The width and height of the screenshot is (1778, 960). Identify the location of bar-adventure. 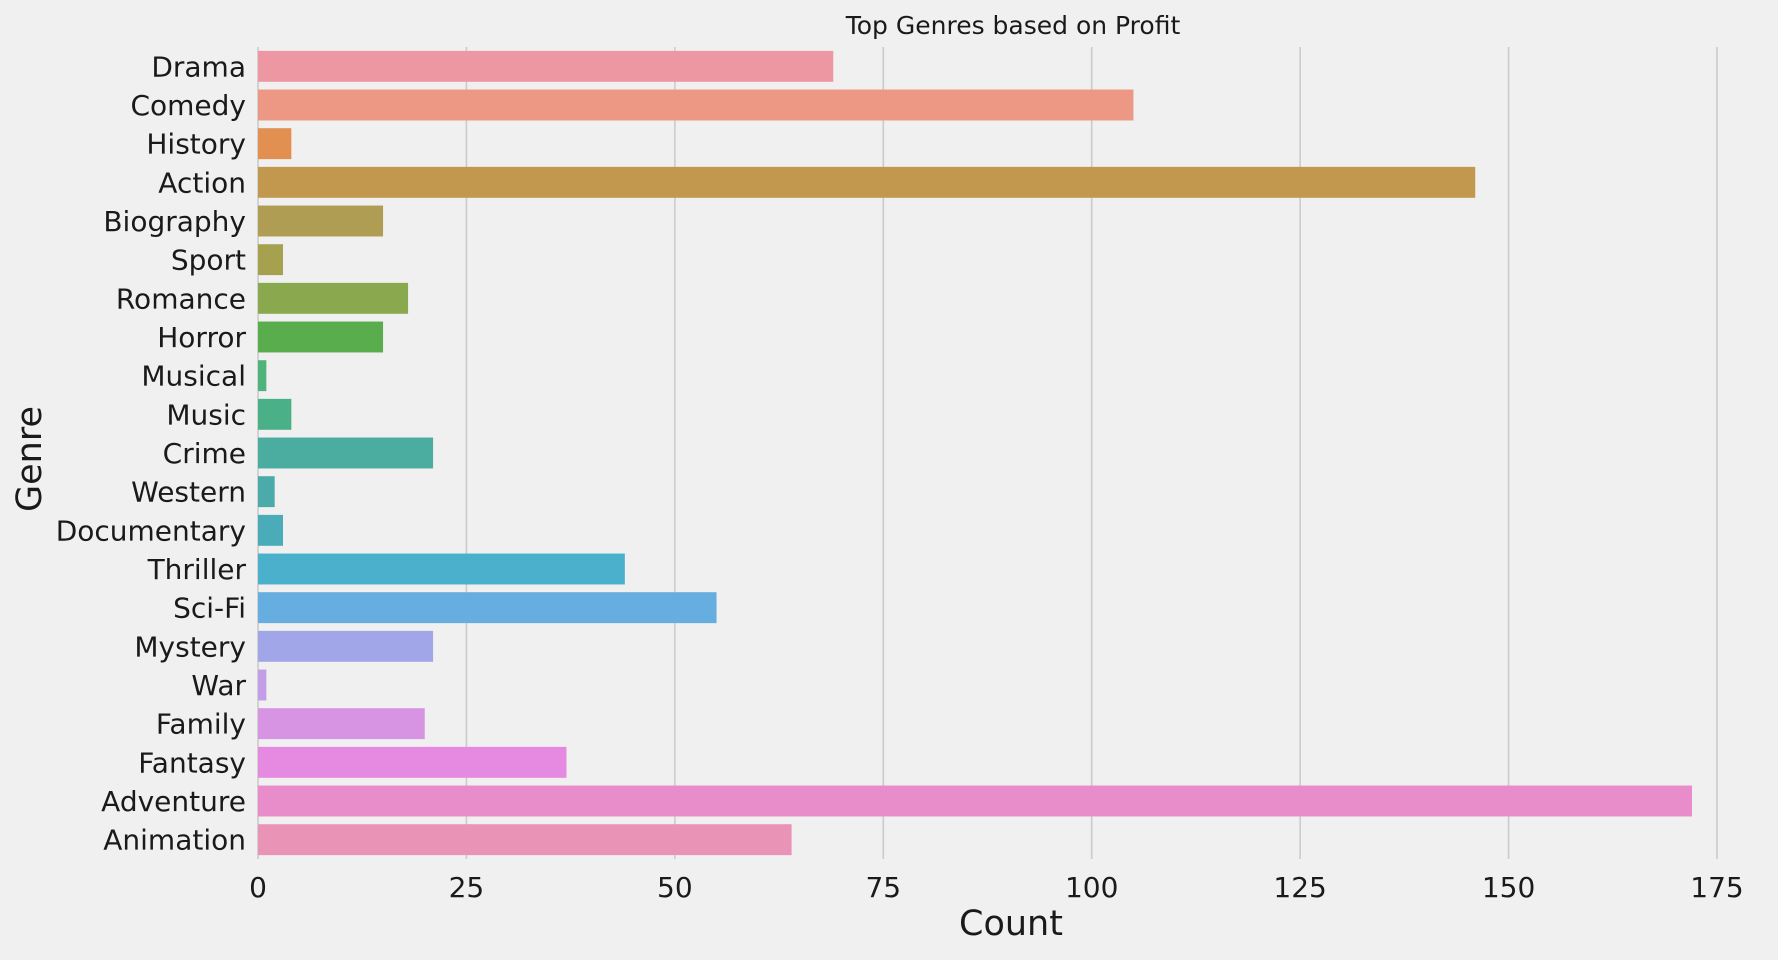
(975, 801).